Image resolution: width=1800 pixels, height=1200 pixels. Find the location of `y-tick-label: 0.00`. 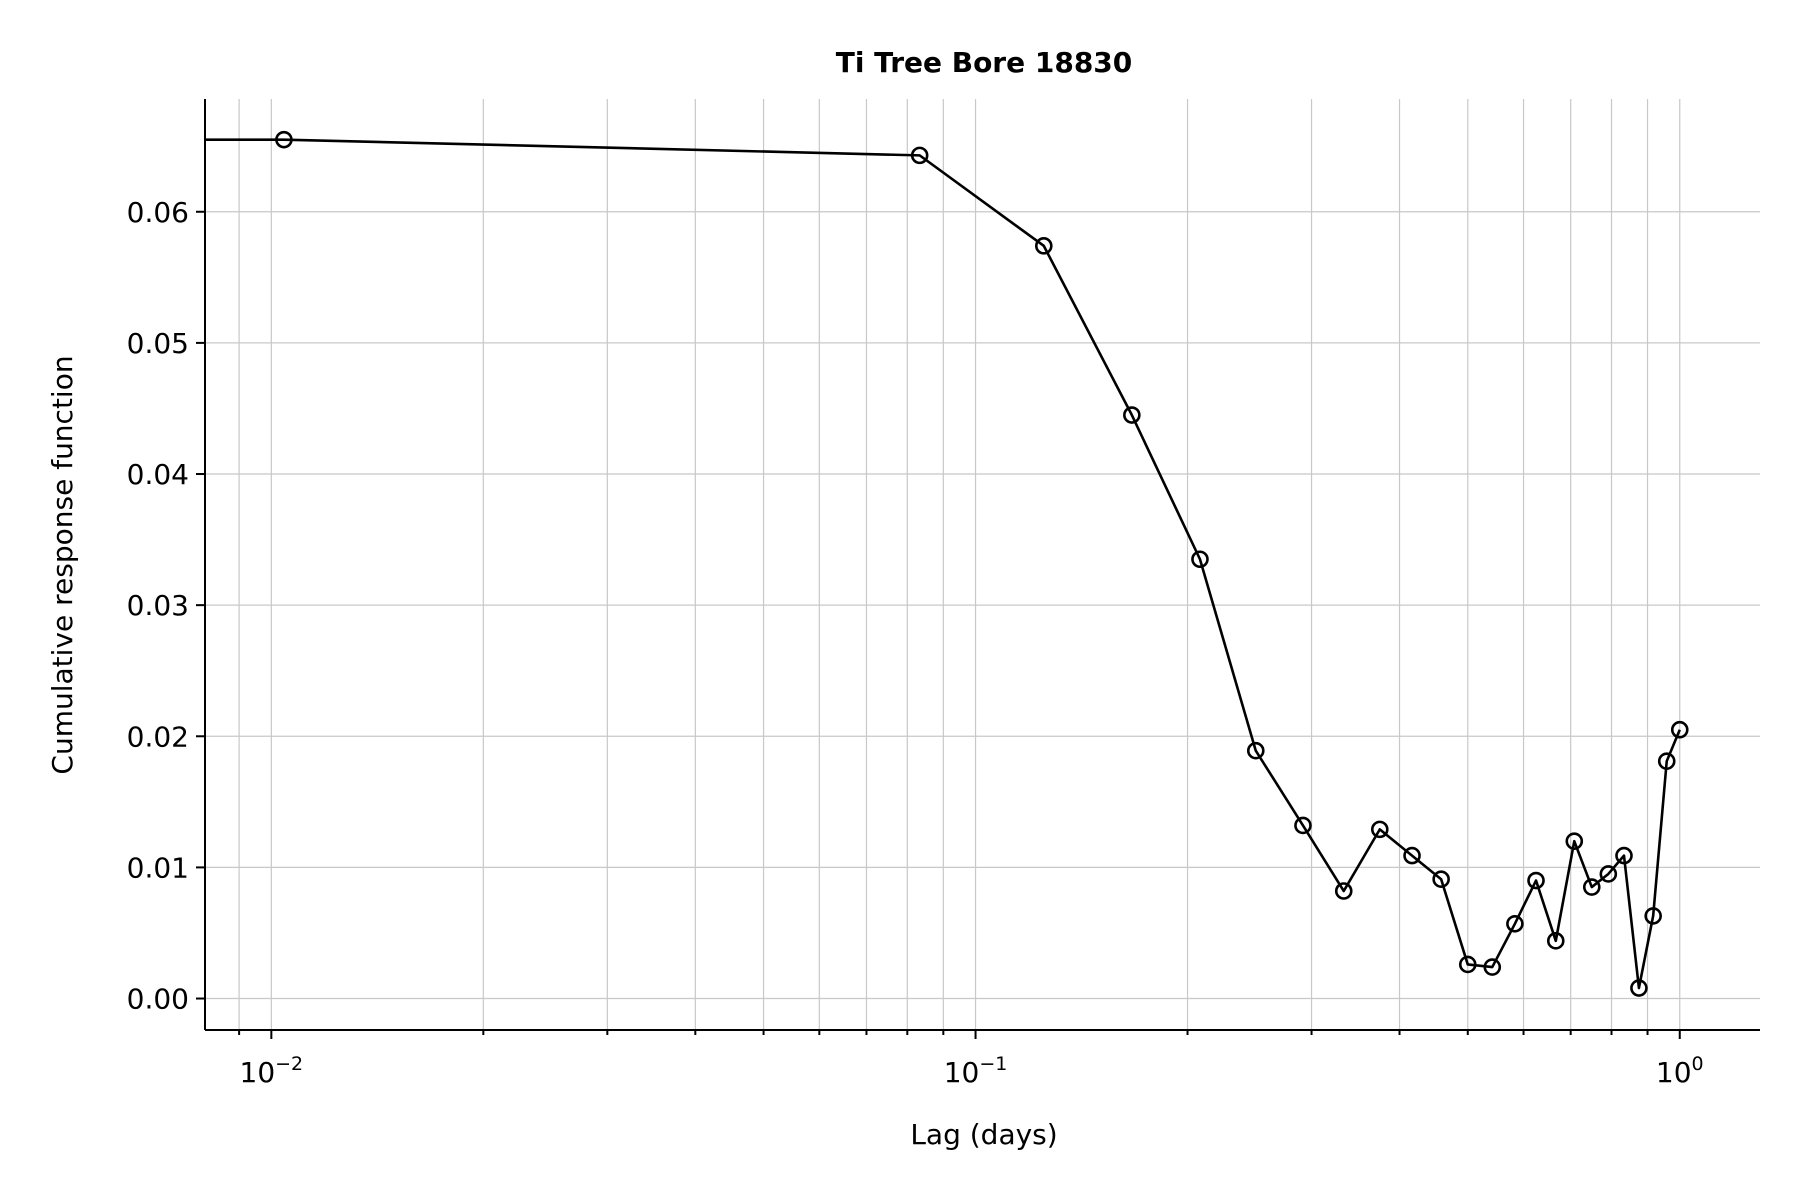

y-tick-label: 0.00 is located at coordinates (158, 999).